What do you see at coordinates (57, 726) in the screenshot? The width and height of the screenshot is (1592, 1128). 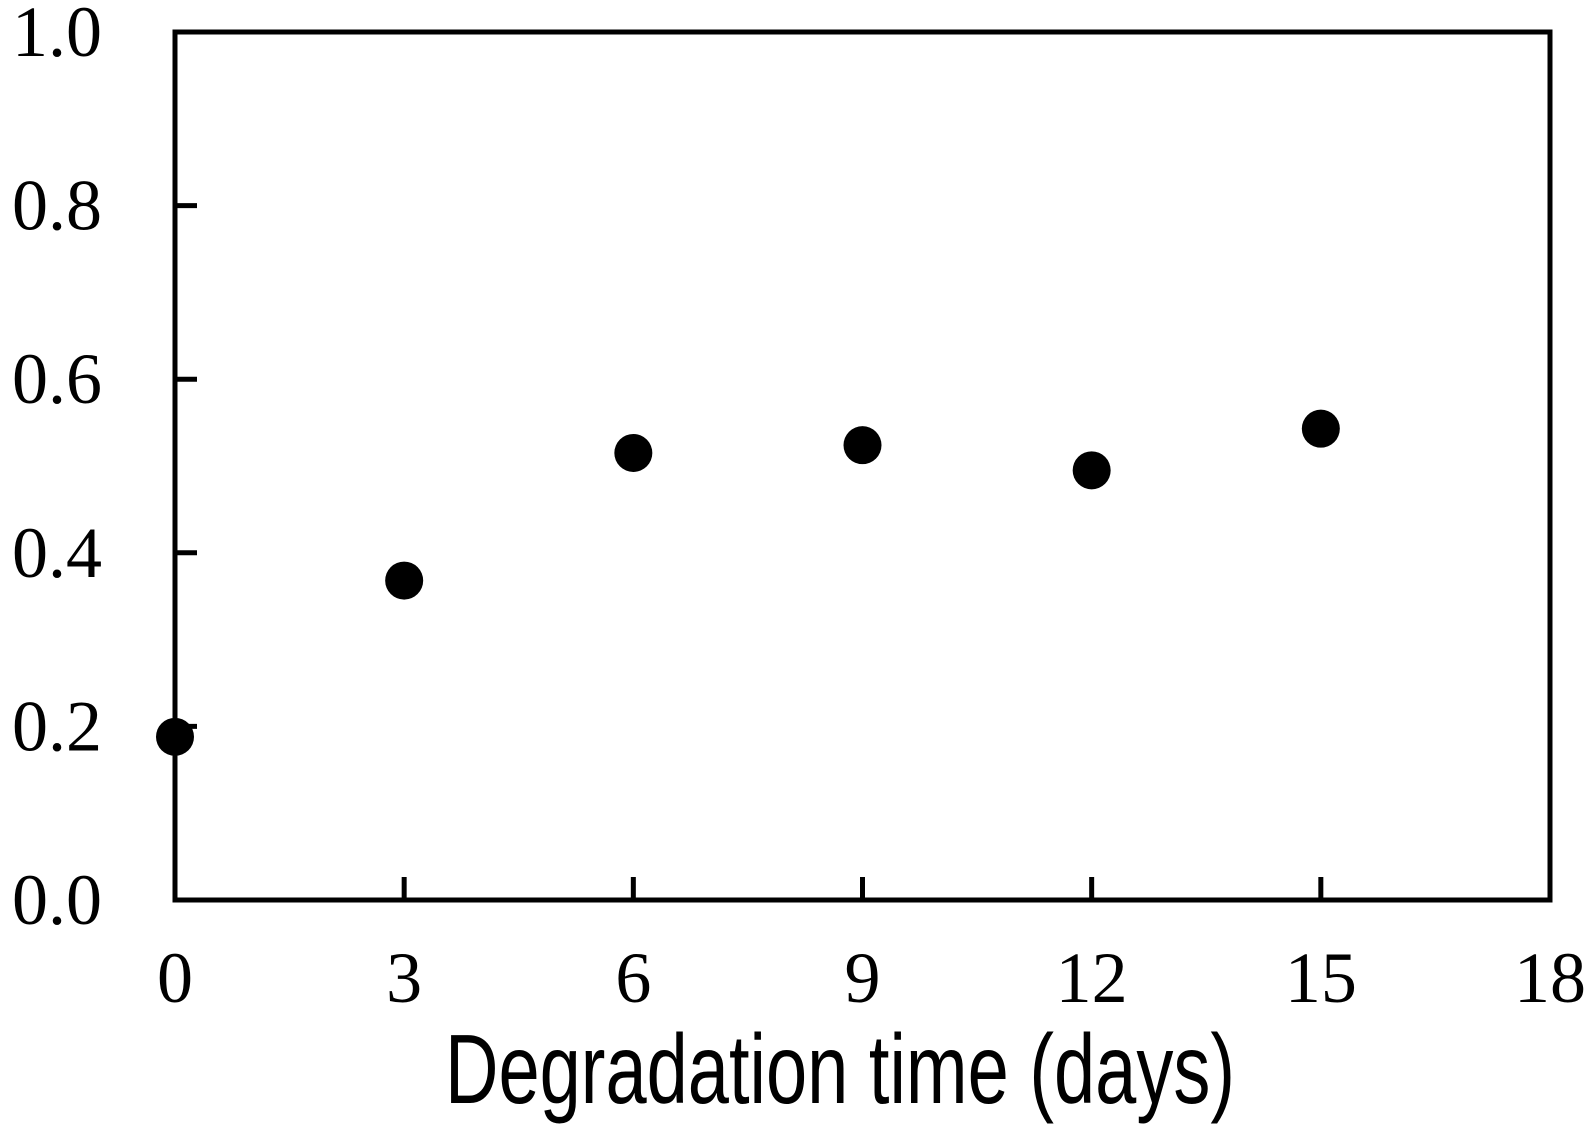 I see `y-tick-label: 0.2` at bounding box center [57, 726].